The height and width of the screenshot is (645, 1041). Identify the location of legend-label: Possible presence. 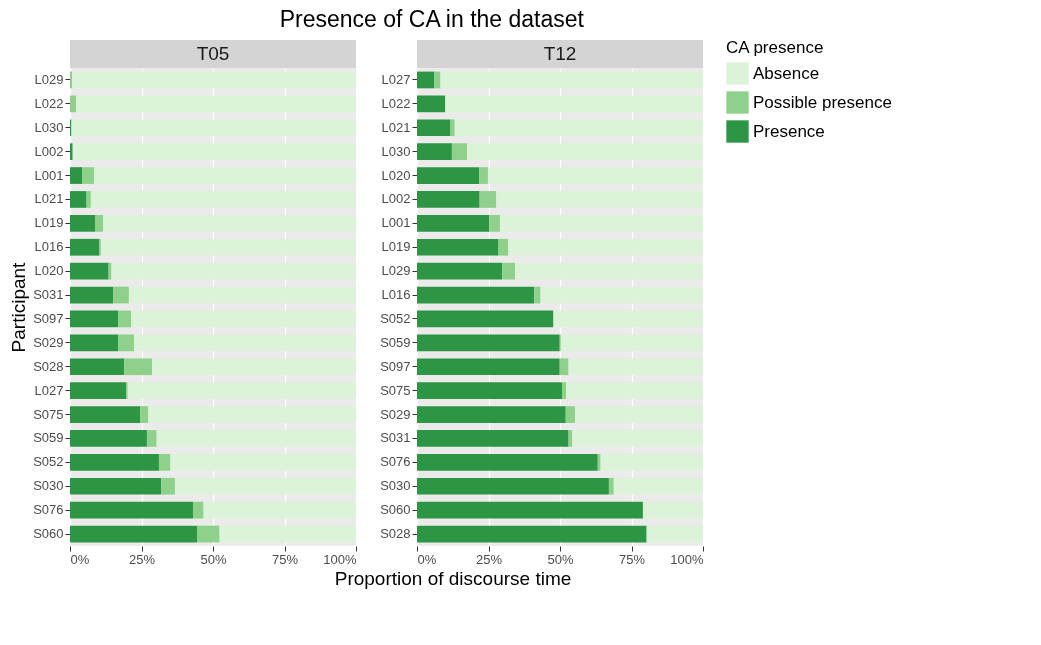
(822, 102).